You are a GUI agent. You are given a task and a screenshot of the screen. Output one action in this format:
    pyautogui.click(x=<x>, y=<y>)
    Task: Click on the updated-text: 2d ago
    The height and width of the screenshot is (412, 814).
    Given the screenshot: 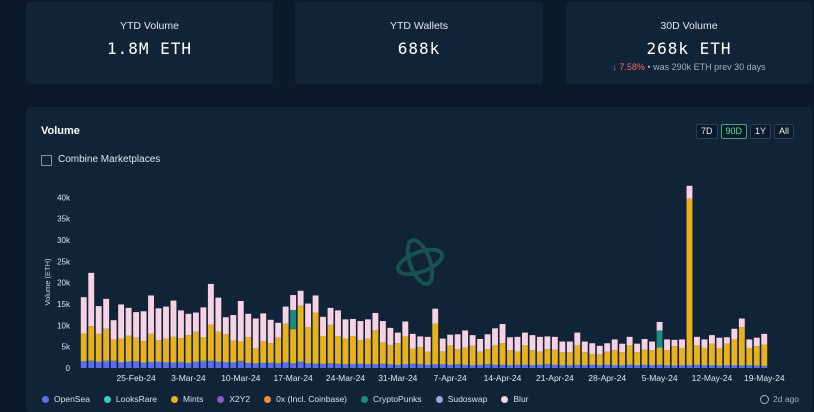 What is the action you would take?
    pyautogui.click(x=786, y=399)
    